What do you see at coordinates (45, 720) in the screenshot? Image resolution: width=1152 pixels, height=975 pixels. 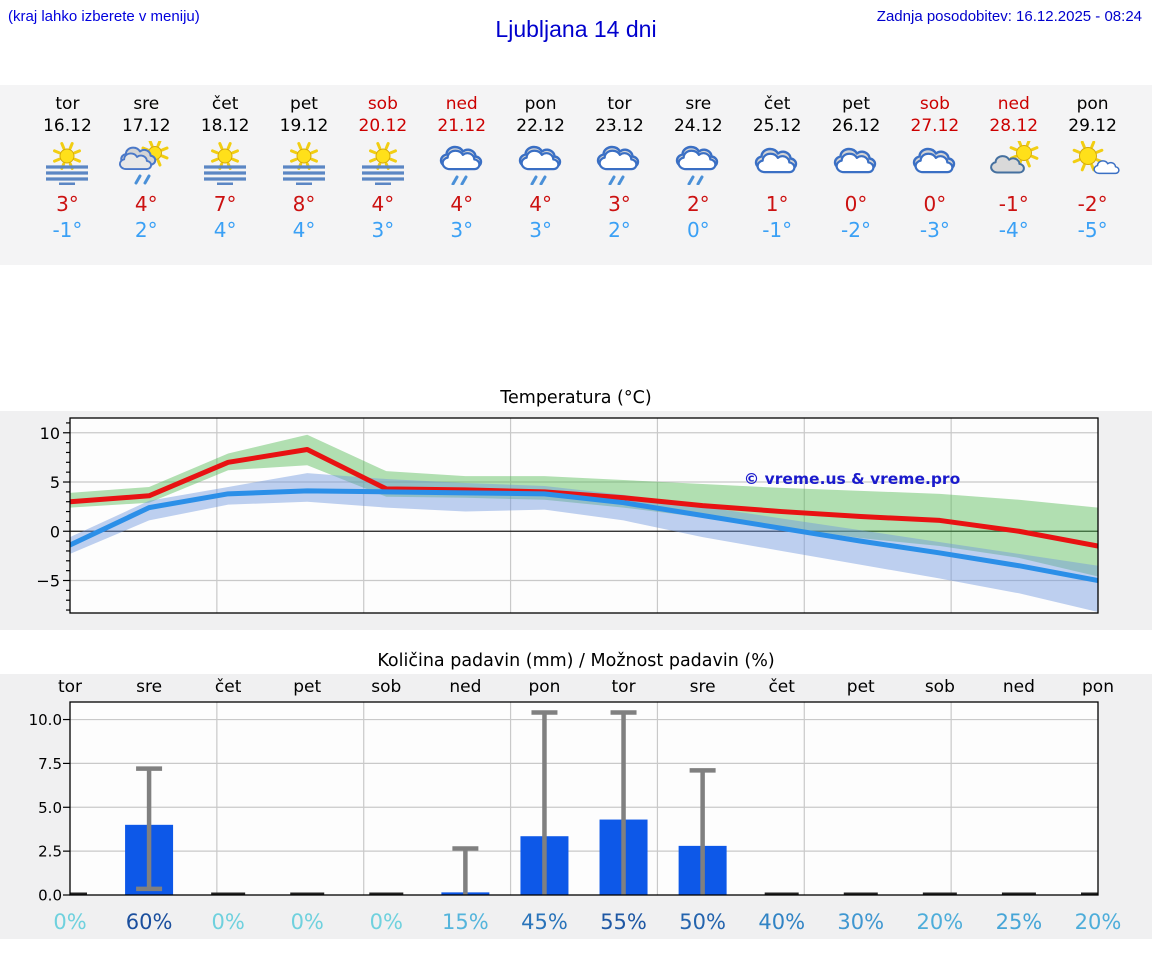 I see `precip-ytick-label: 10.0` at bounding box center [45, 720].